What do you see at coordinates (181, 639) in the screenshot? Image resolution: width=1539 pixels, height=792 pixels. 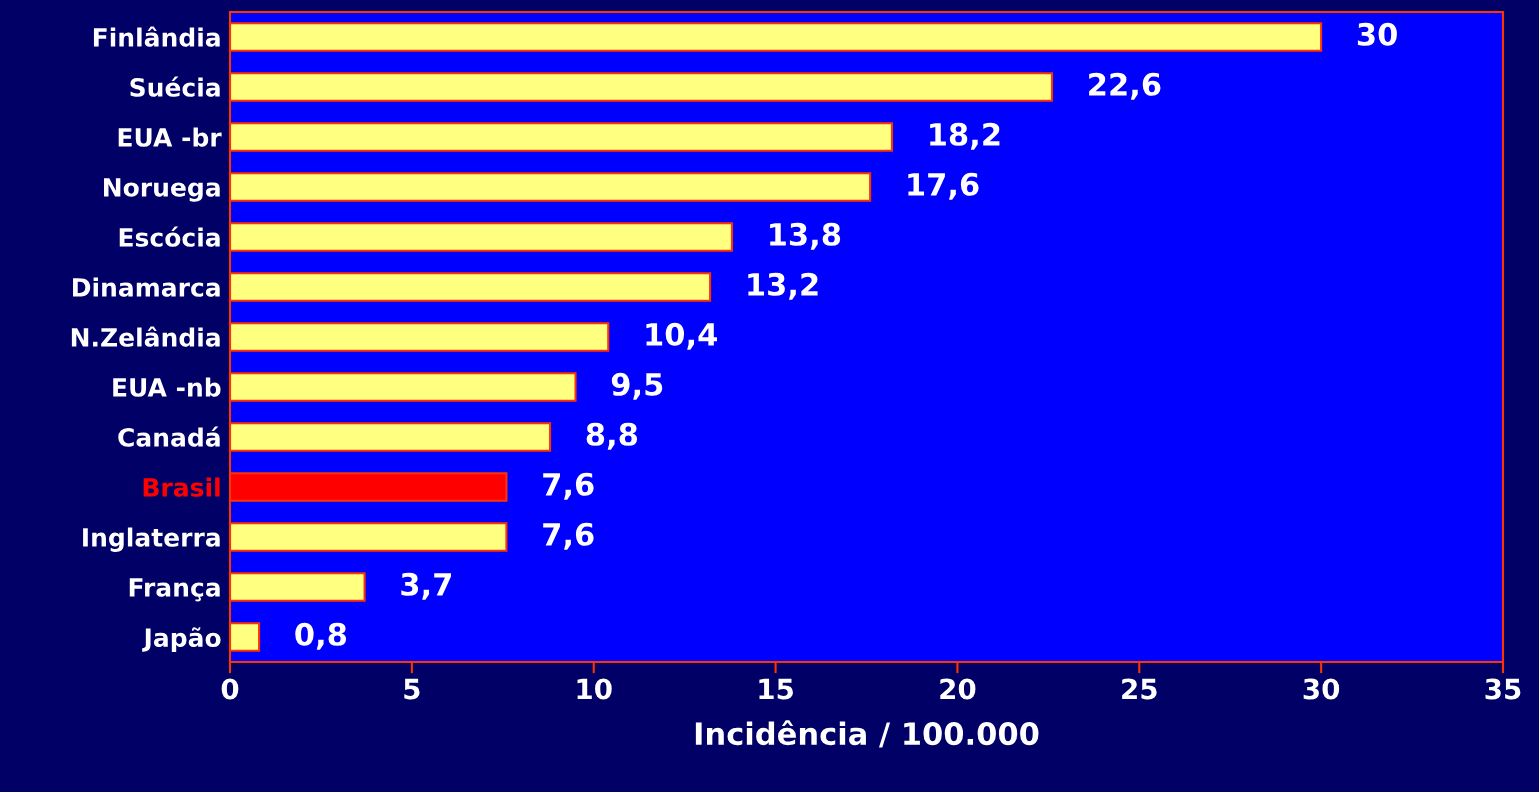 I see `y-tick-label: Japão` at bounding box center [181, 639].